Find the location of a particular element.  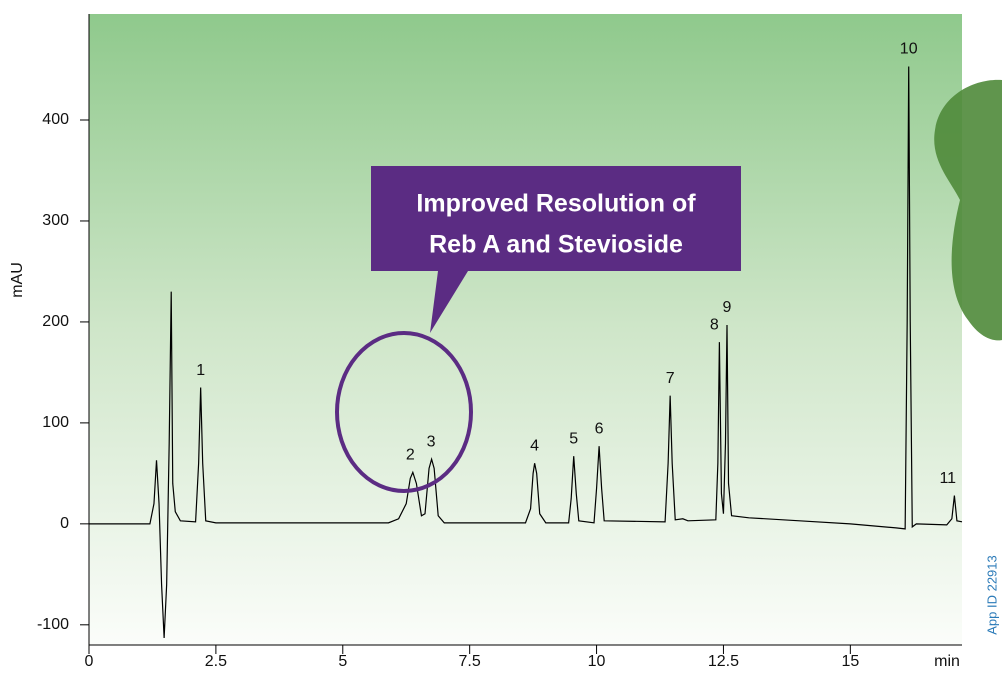

callout-box is located at coordinates (556, 249).